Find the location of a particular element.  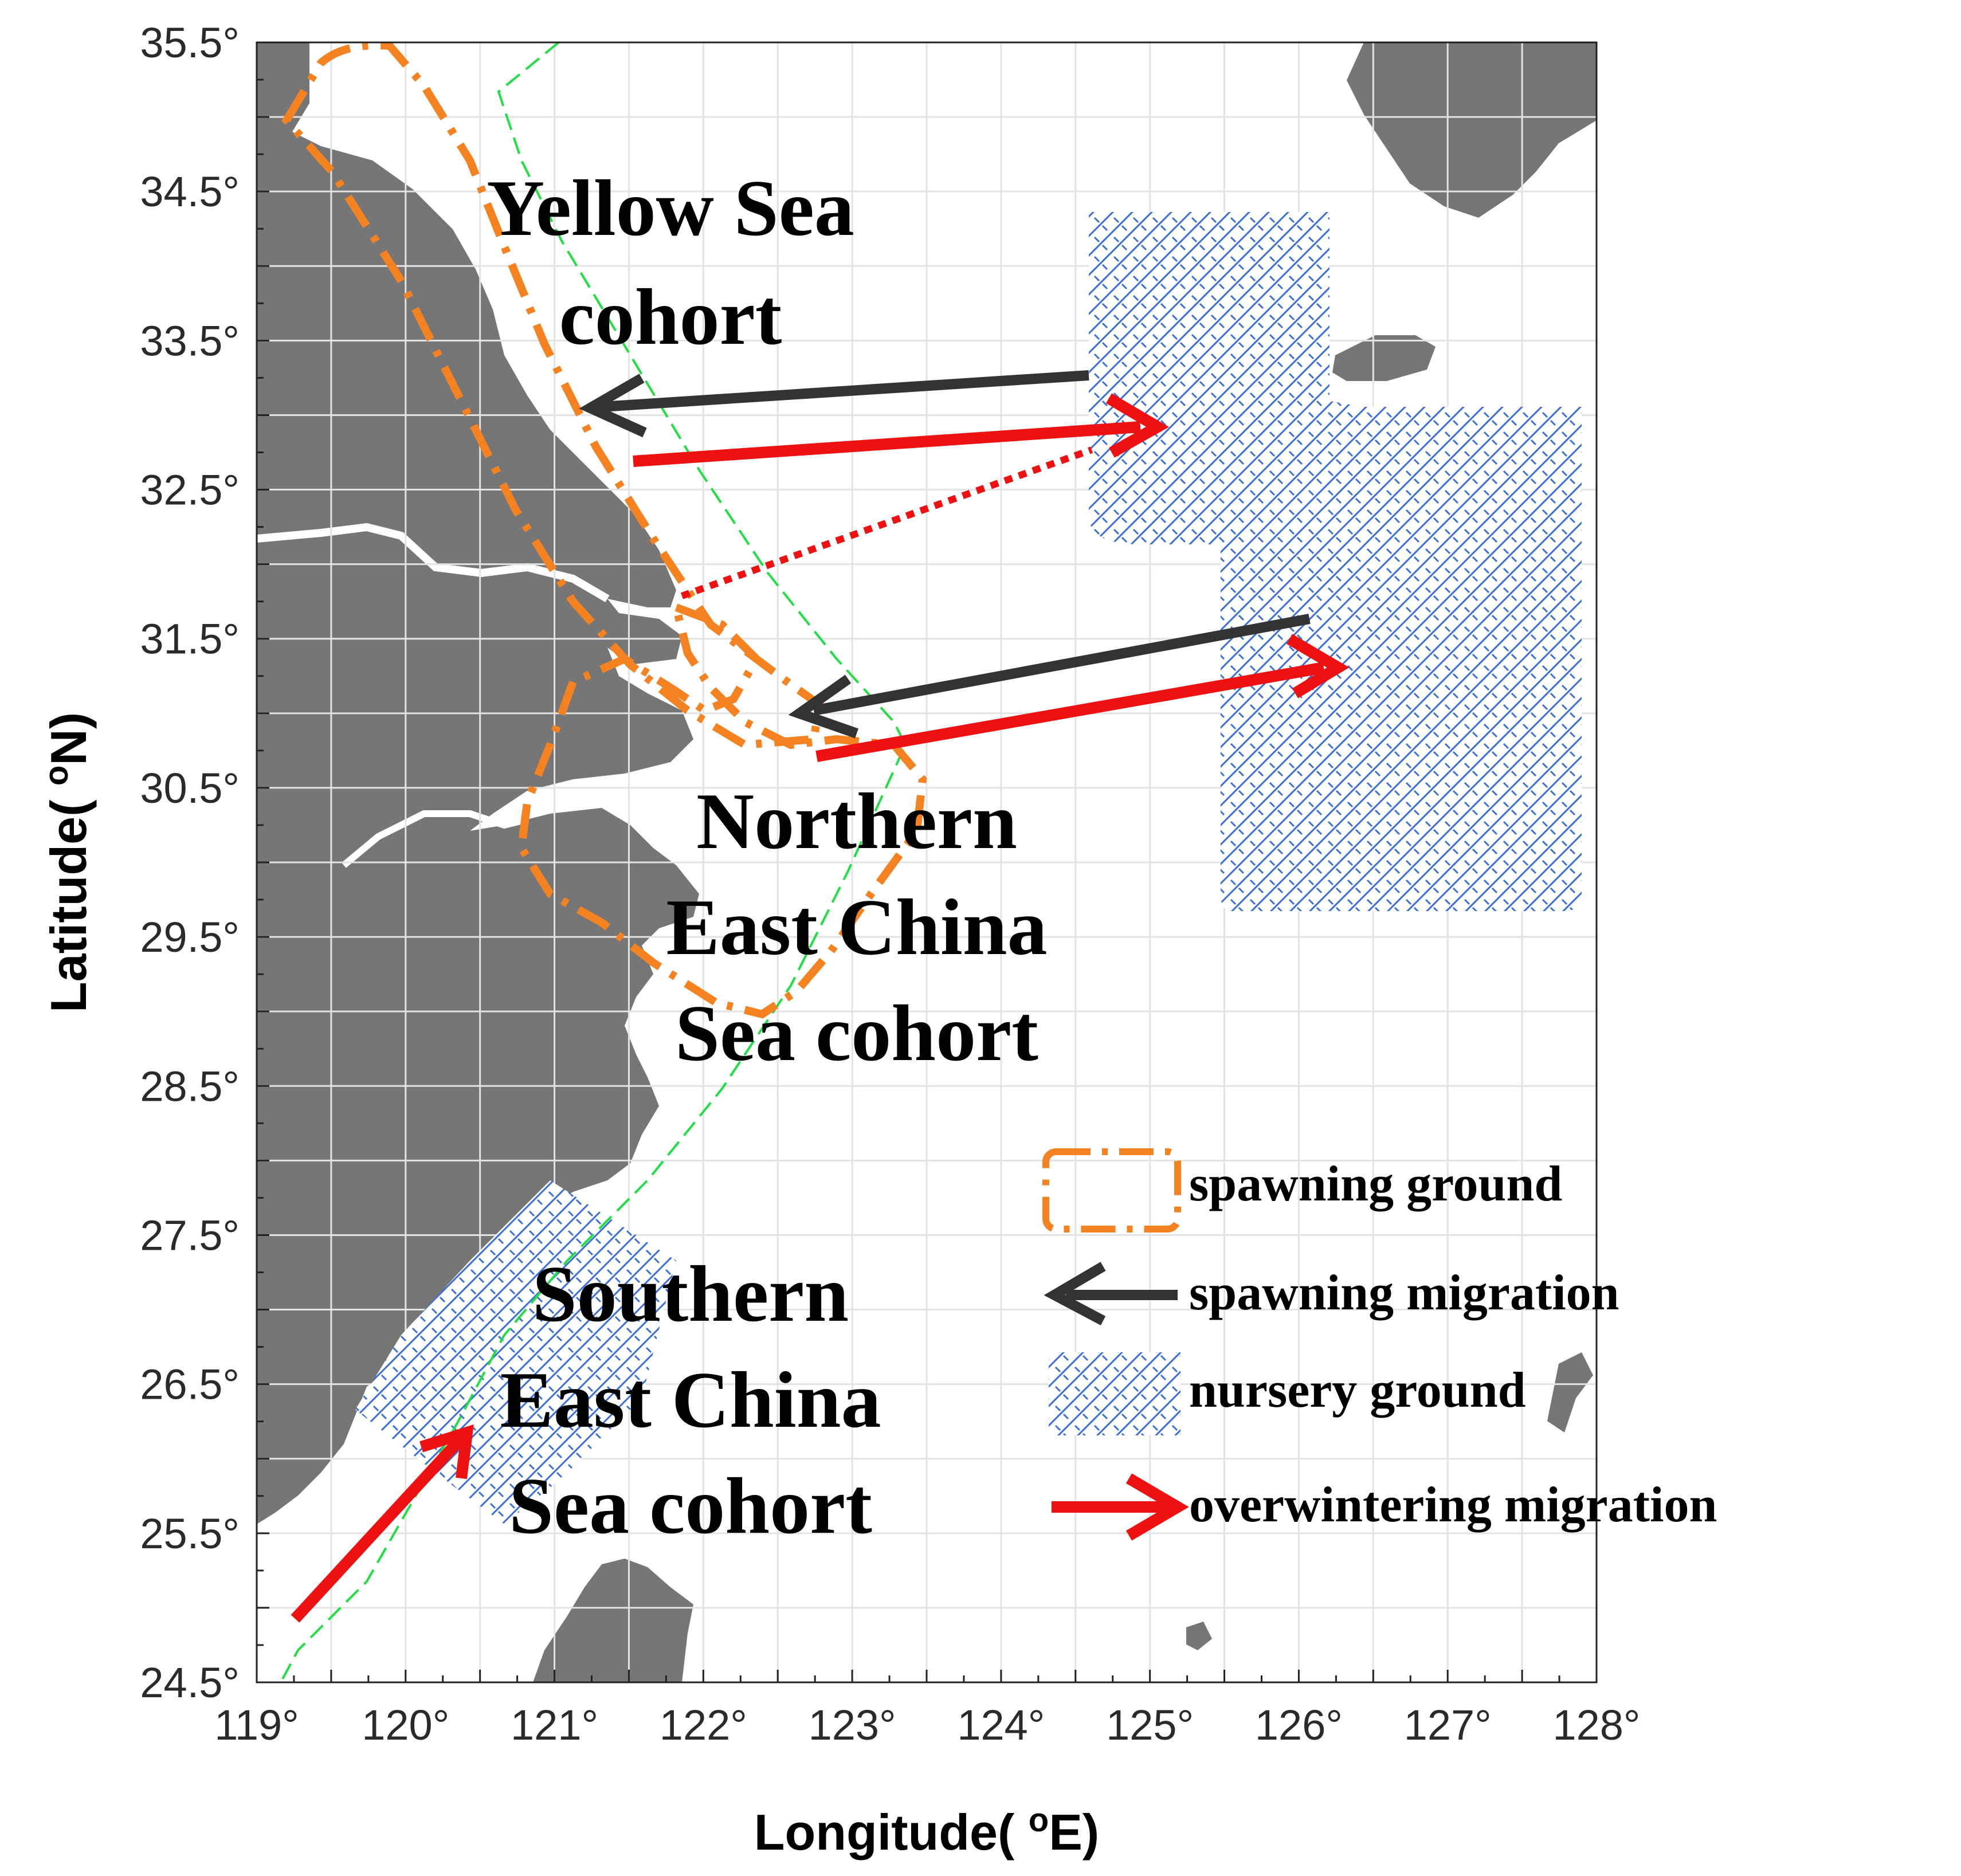

y-tick-label: 31.5° is located at coordinates (190, 639).